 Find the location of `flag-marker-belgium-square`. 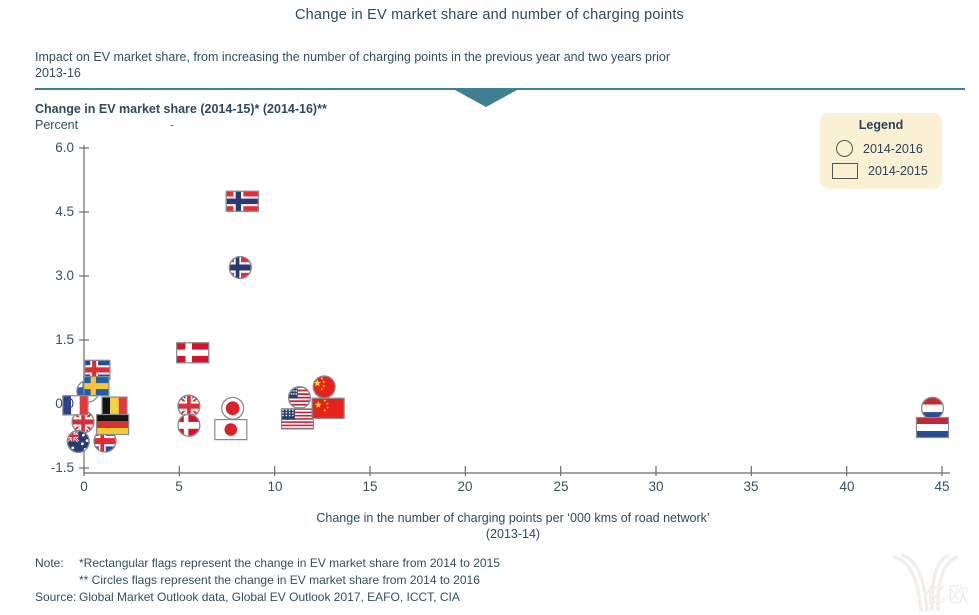

flag-marker-belgium-square is located at coordinates (114, 406).